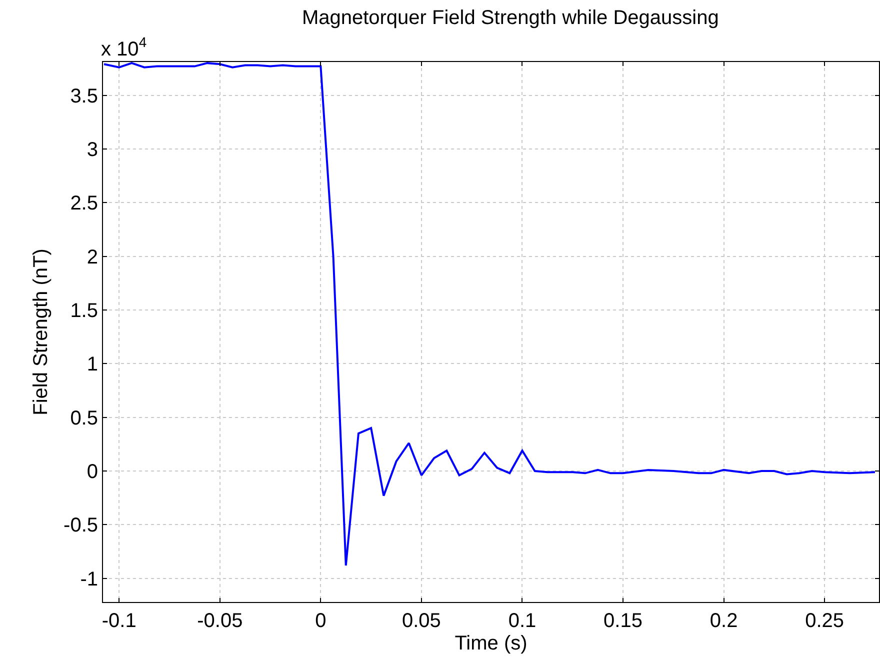 The image size is (880, 671). Describe the element at coordinates (320, 621) in the screenshot. I see `x-tick-label: 0` at that location.